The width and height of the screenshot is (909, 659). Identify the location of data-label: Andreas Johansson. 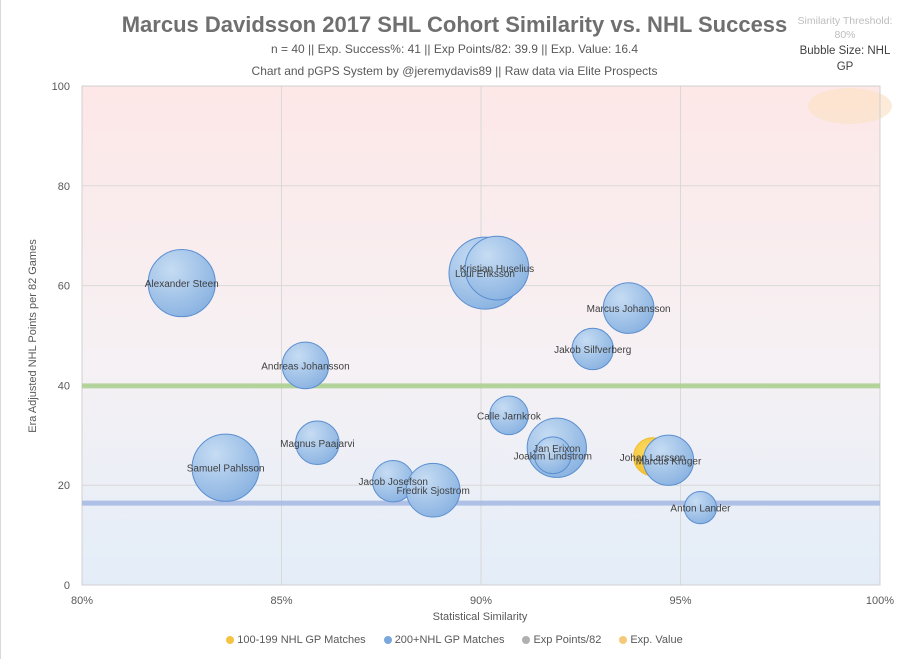
(305, 366).